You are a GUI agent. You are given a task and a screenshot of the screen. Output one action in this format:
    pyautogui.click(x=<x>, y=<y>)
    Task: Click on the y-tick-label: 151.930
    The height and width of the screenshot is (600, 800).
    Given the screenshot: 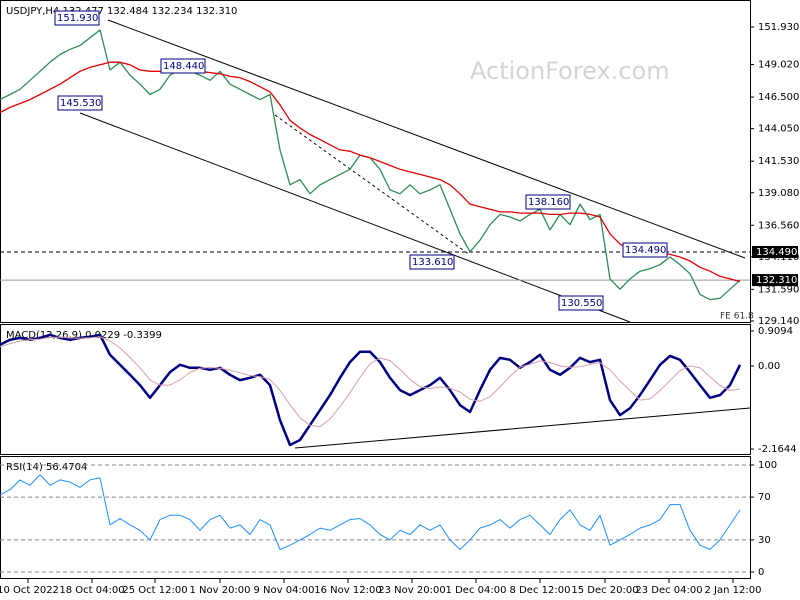 What is the action you would take?
    pyautogui.click(x=778, y=27)
    